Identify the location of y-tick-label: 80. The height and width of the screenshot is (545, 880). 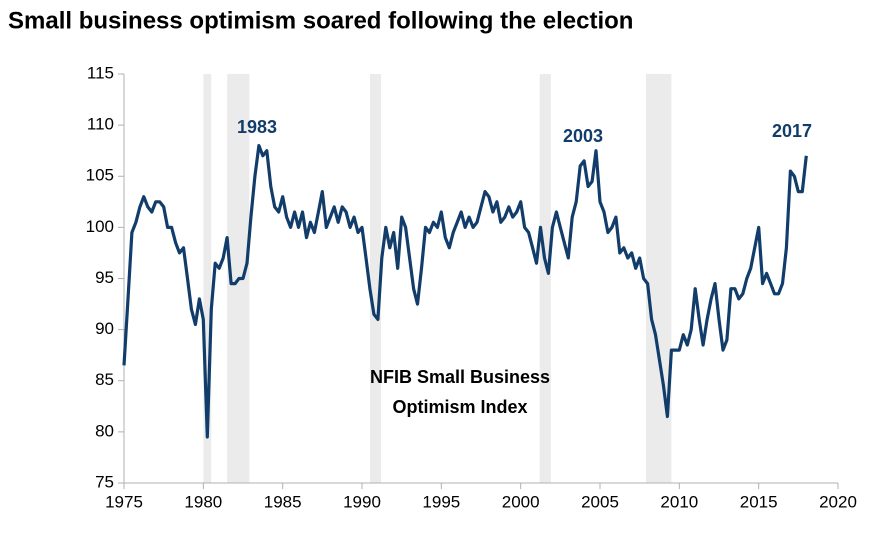
(104, 430).